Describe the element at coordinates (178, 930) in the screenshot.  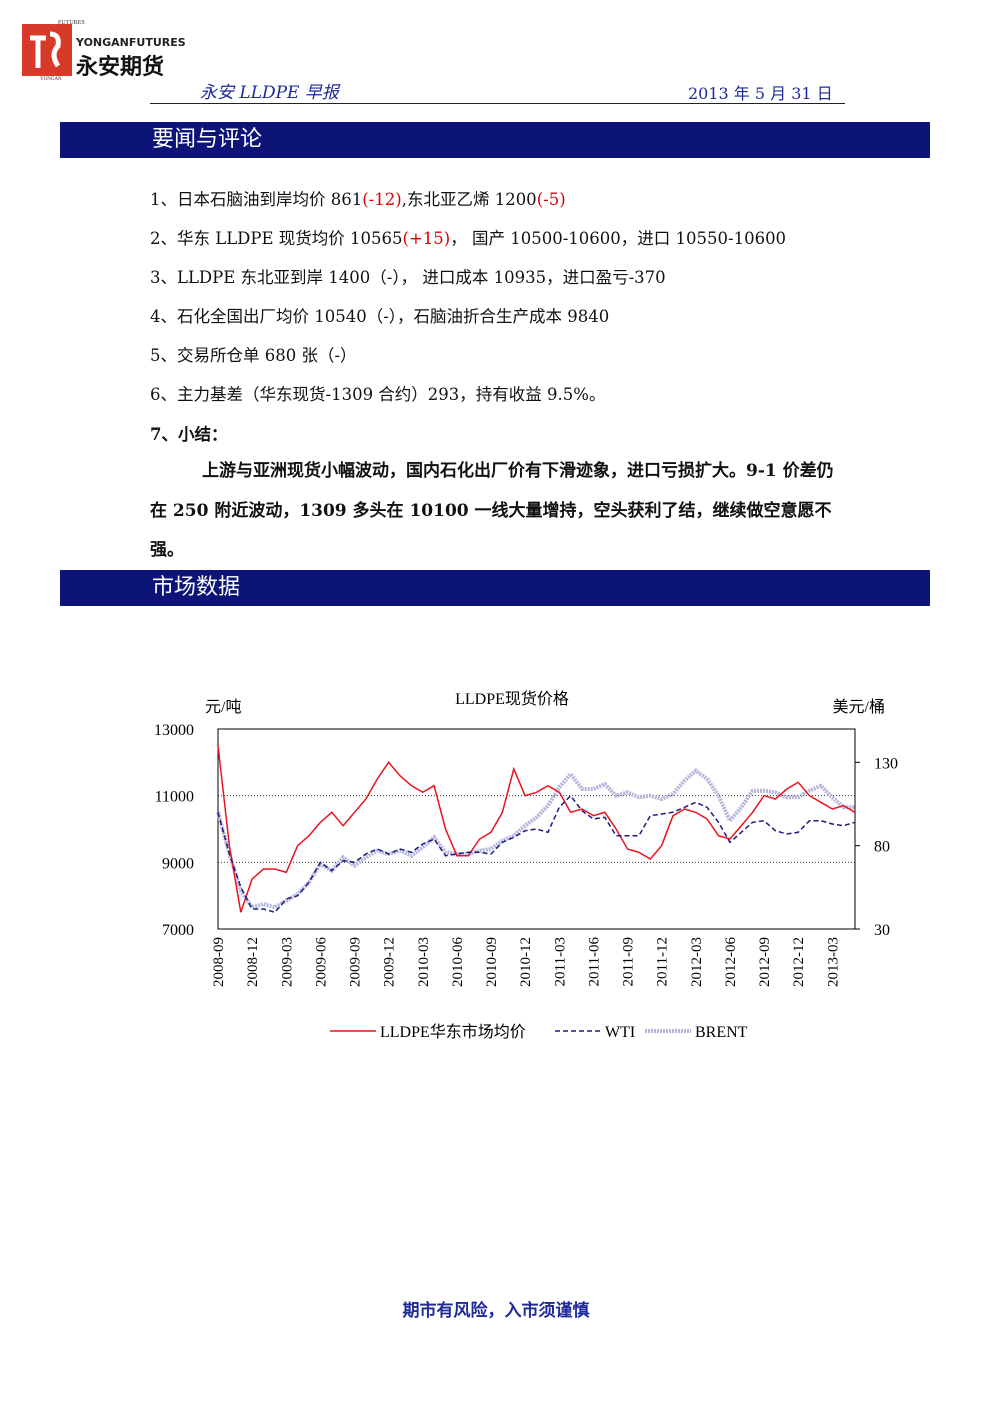
I see `y-tick-label: 7000` at that location.